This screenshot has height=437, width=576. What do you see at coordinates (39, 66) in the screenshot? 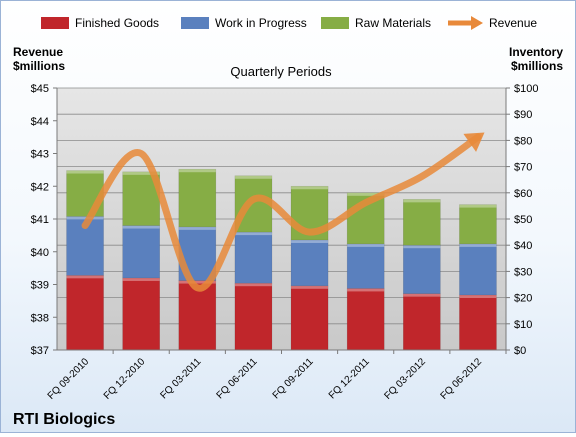
I see `left-axis-title-line2: $millions` at bounding box center [39, 66].